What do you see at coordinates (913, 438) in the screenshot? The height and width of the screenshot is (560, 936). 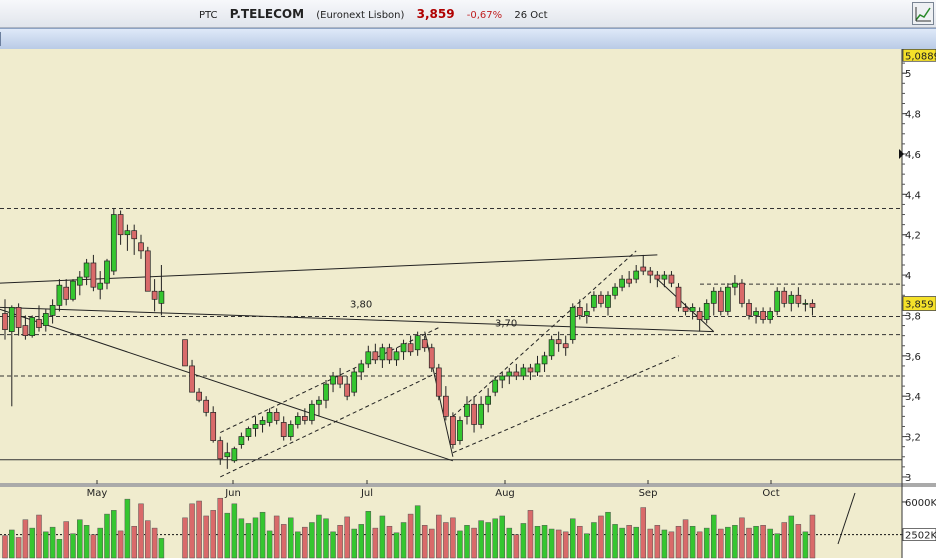 I see `price-tick-label: 3,2` at bounding box center [913, 438].